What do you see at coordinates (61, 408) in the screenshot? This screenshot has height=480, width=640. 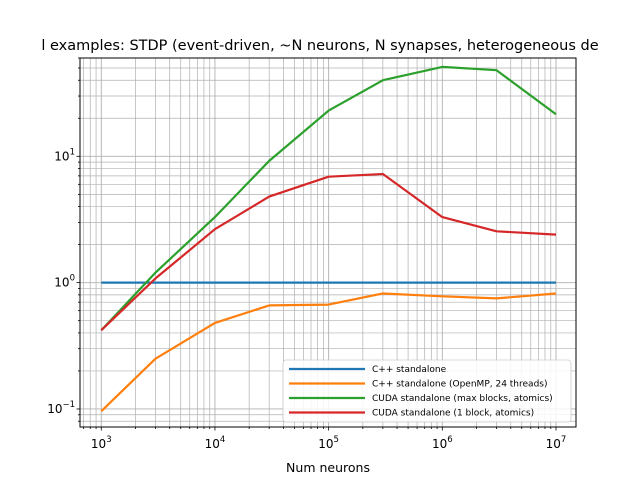 I see `y-tick-label: 10⁻¹` at bounding box center [61, 408].